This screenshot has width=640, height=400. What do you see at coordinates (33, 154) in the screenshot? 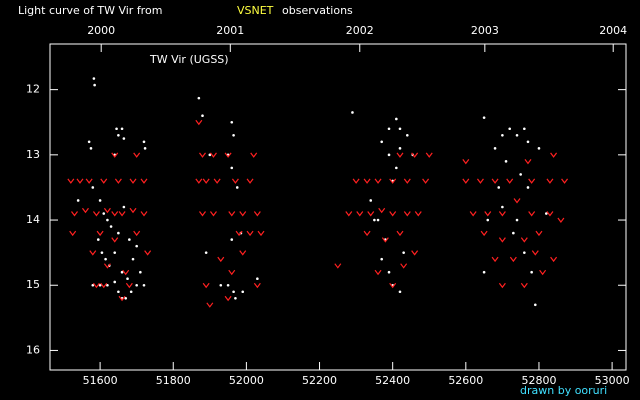
I see `y-tick-label: 13` at bounding box center [33, 154].